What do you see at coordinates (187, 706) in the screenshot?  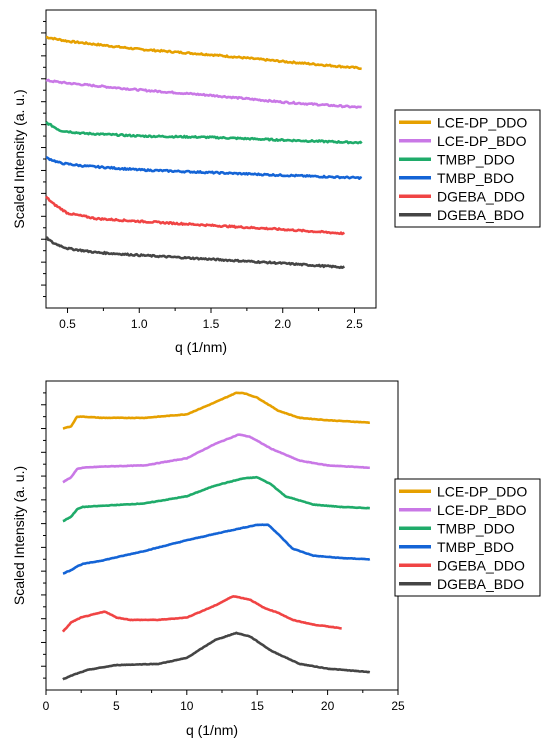 I see `x-tick-label: 10` at bounding box center [187, 706].